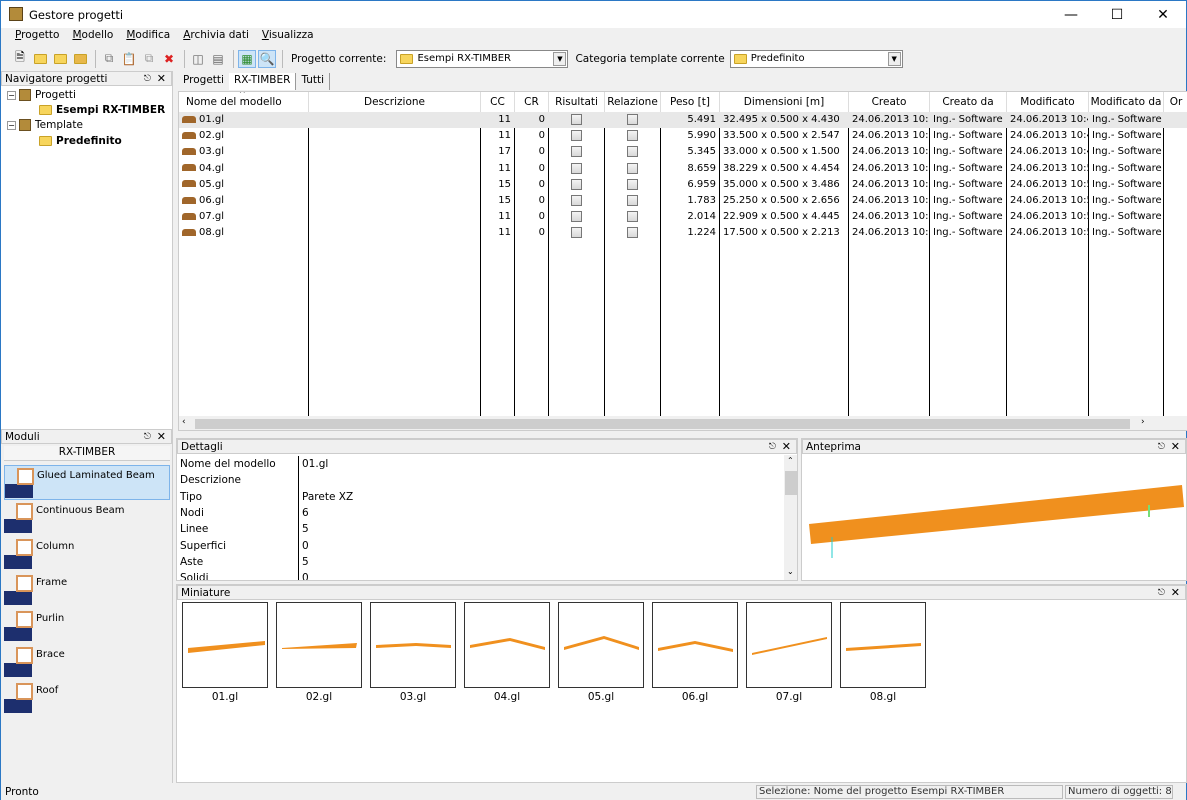  What do you see at coordinates (498, 102) in the screenshot?
I see `column-header: CC` at bounding box center [498, 102].